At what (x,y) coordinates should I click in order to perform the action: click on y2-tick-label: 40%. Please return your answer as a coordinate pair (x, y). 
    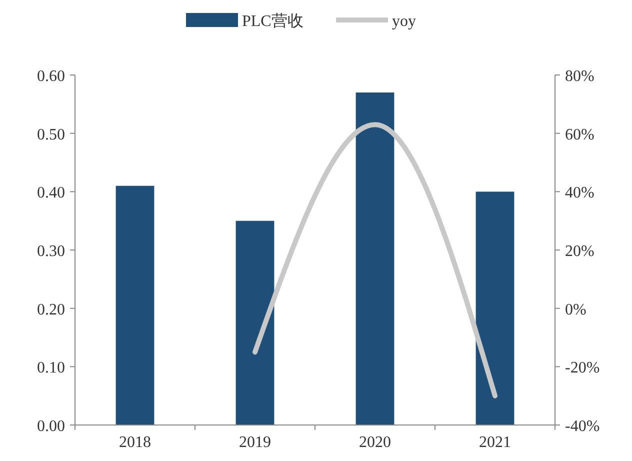
    Looking at the image, I should click on (579, 193).